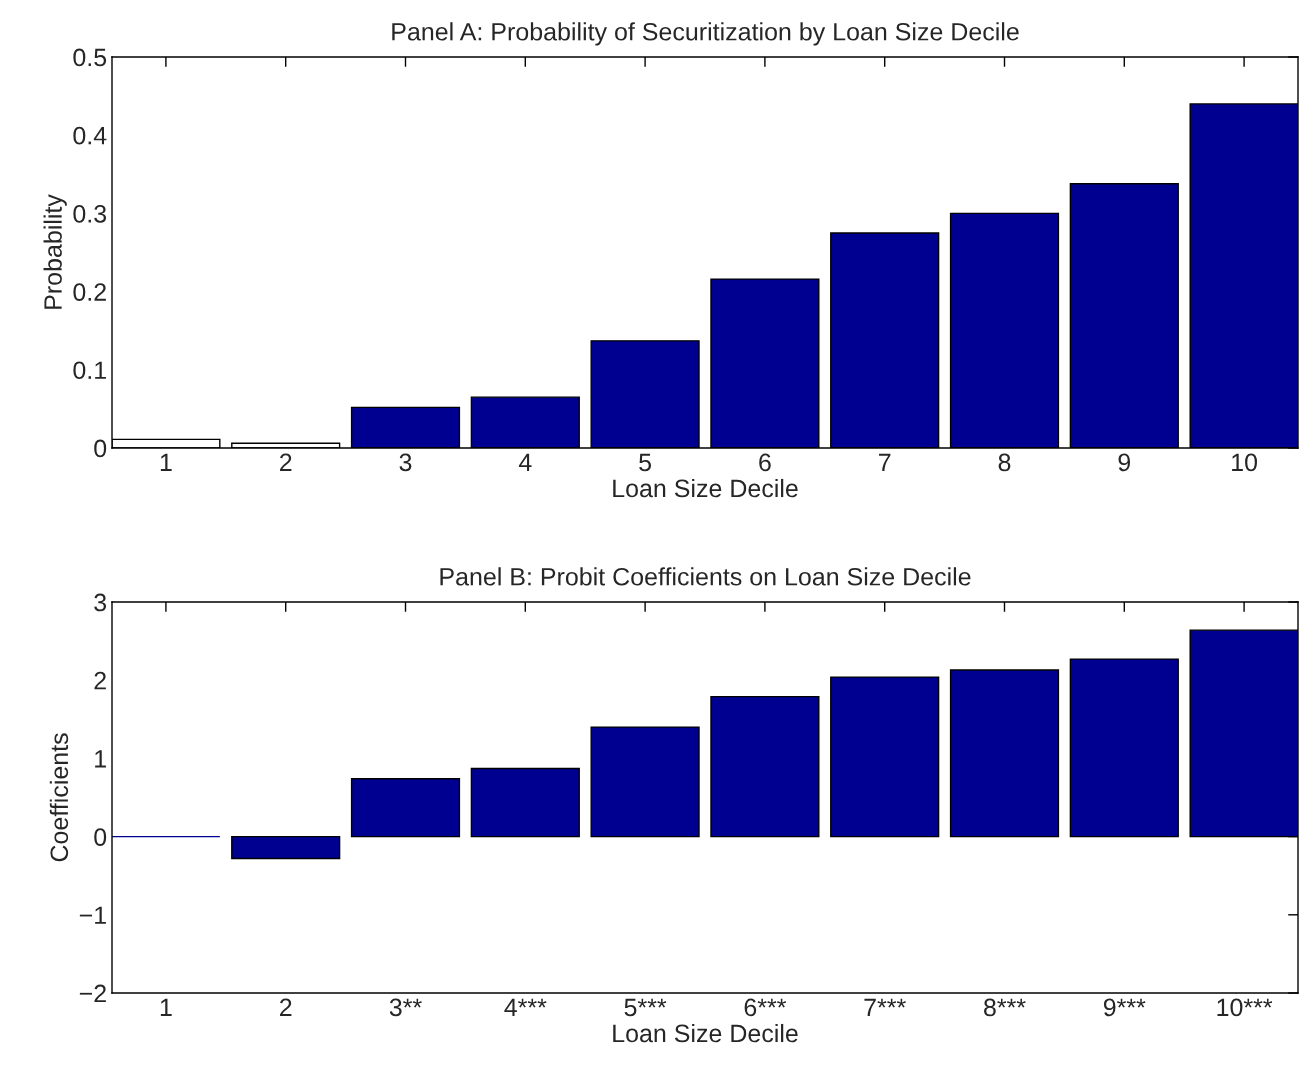 Image resolution: width=1309 pixels, height=1074 pixels. Describe the element at coordinates (885, 1007) in the screenshot. I see `x-tick-label: 7***` at that location.